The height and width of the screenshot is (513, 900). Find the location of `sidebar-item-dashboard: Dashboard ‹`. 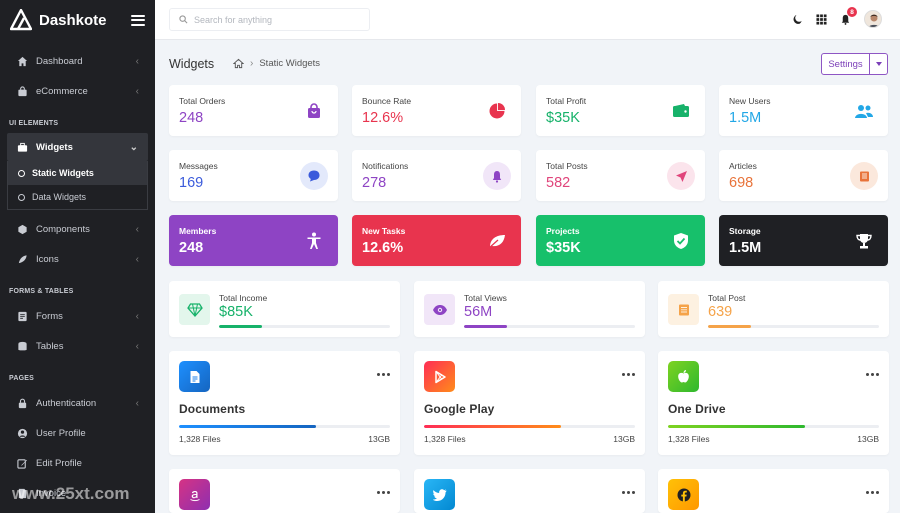

sidebar-item-dashboard: Dashboard ‹ is located at coordinates (77, 61).